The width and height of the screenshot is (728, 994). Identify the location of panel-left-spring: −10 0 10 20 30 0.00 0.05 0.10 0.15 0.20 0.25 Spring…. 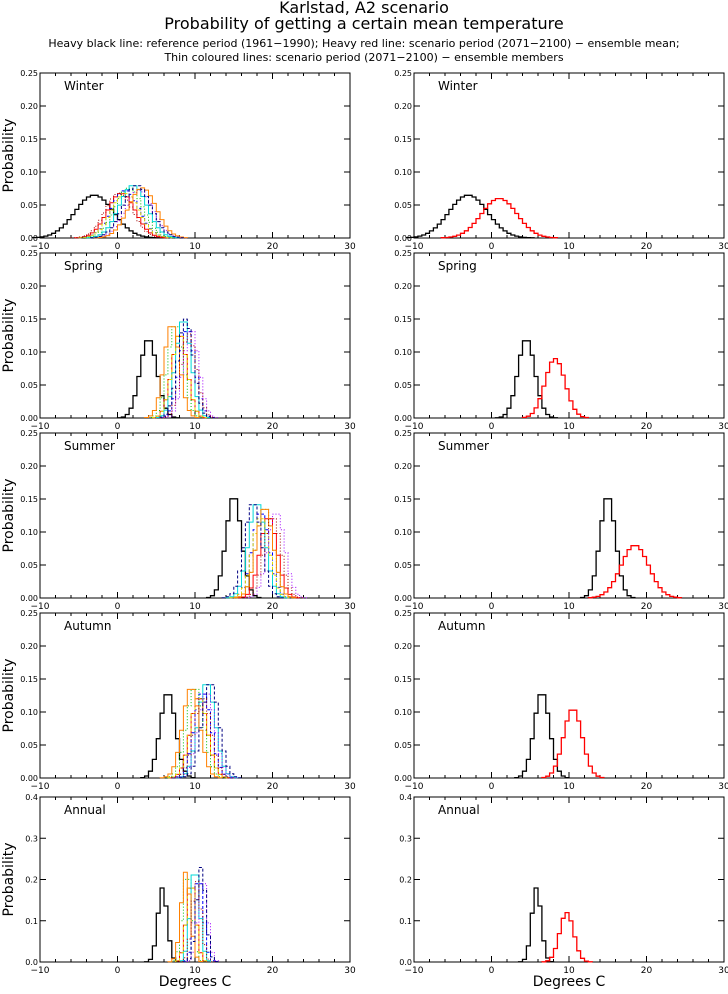
(178, 340).